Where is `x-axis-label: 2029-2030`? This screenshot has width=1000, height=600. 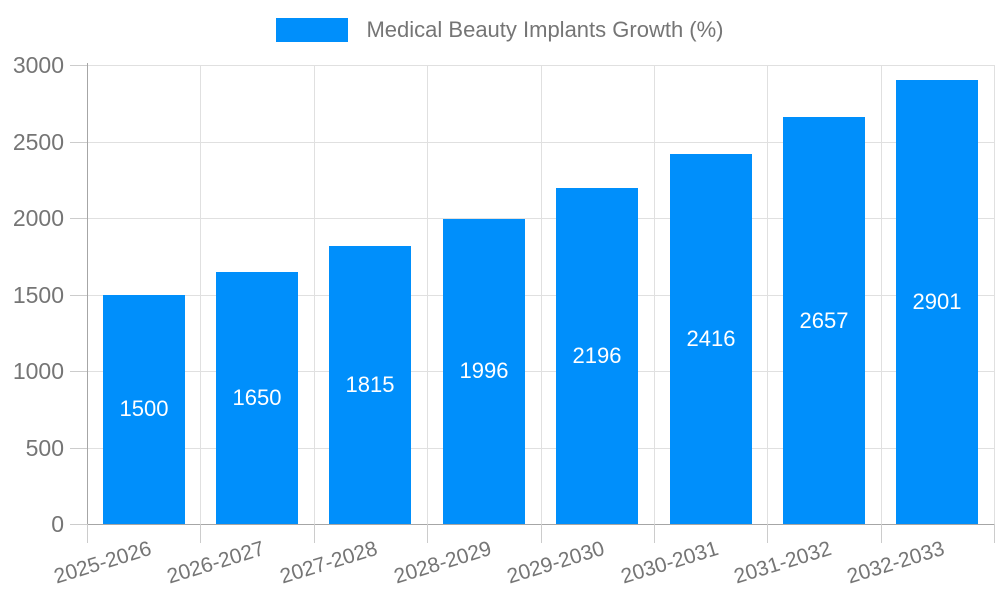 x-axis-label: 2029-2030 is located at coordinates (555, 563).